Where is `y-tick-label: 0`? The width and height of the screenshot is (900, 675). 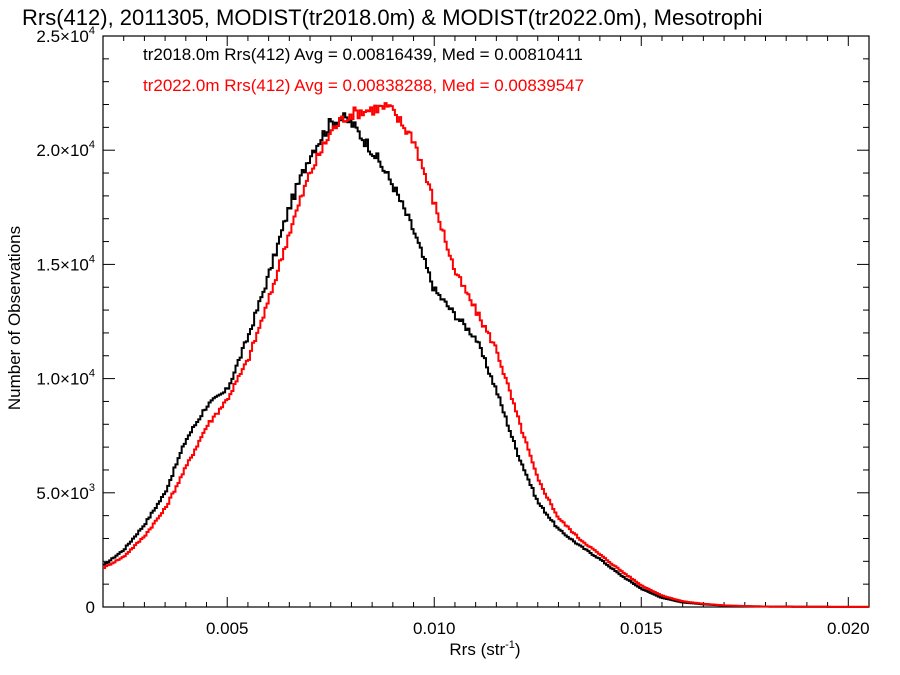 y-tick-label: 0 is located at coordinates (90, 607).